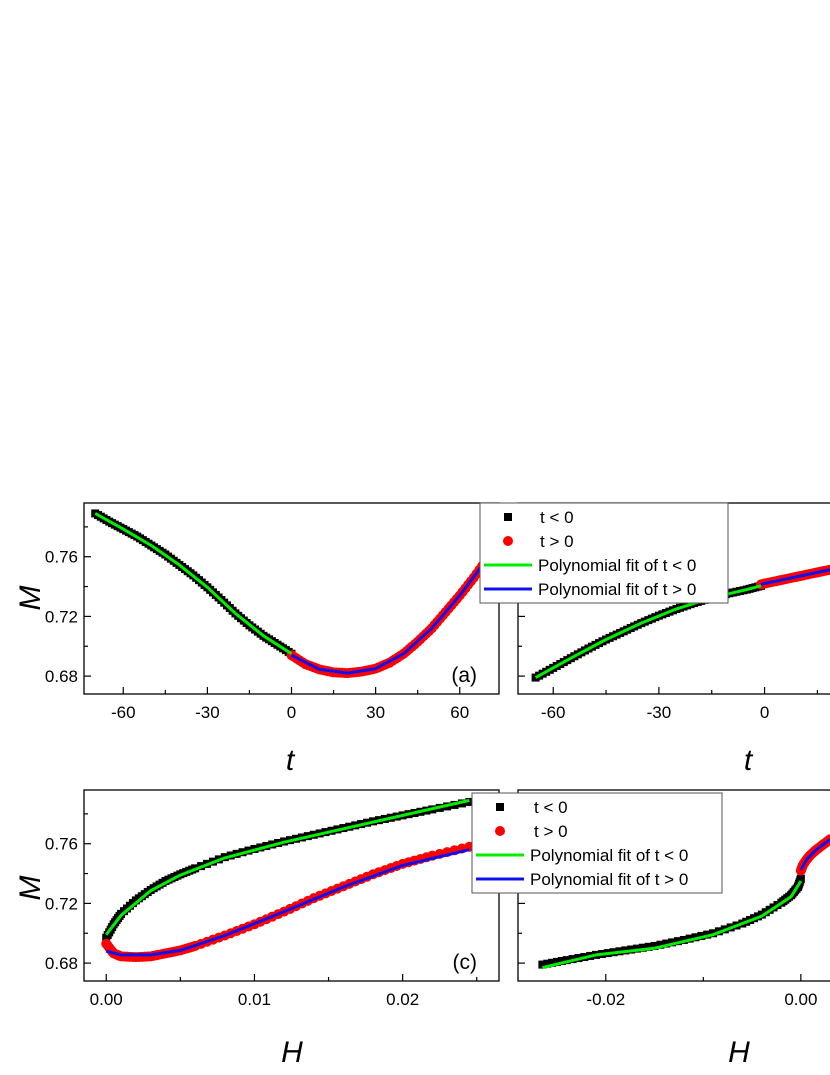 This screenshot has height=1075, width=830. Describe the element at coordinates (375, 712) in the screenshot. I see `x-tick-label: 30` at that location.